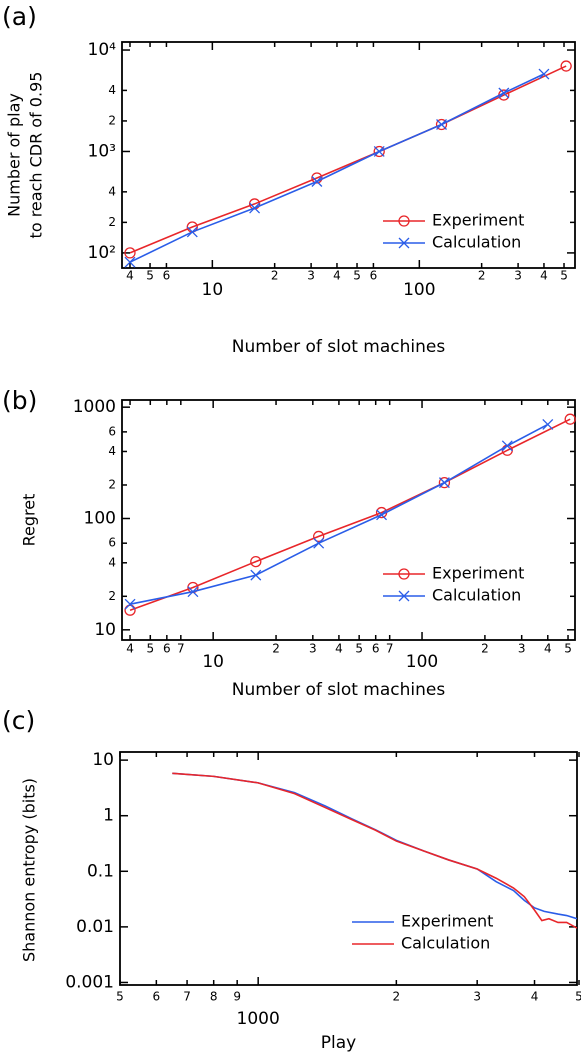 This screenshot has height=1058, width=581. I want to click on y-tick-label: 0.1, so click(100, 871).